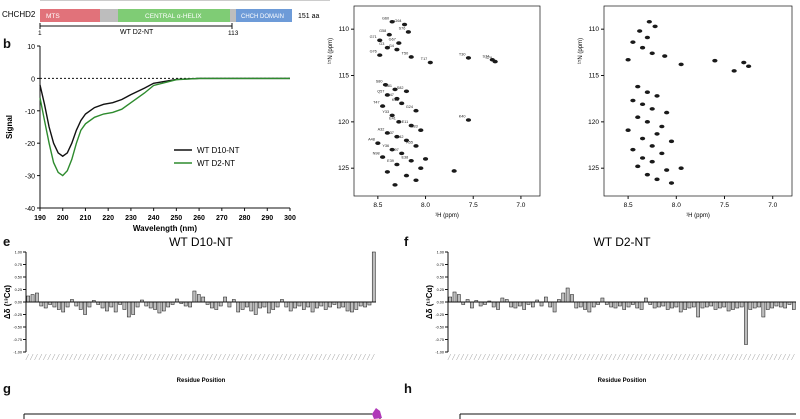  I want to click on x-tick-label: 230, so click(131, 218).